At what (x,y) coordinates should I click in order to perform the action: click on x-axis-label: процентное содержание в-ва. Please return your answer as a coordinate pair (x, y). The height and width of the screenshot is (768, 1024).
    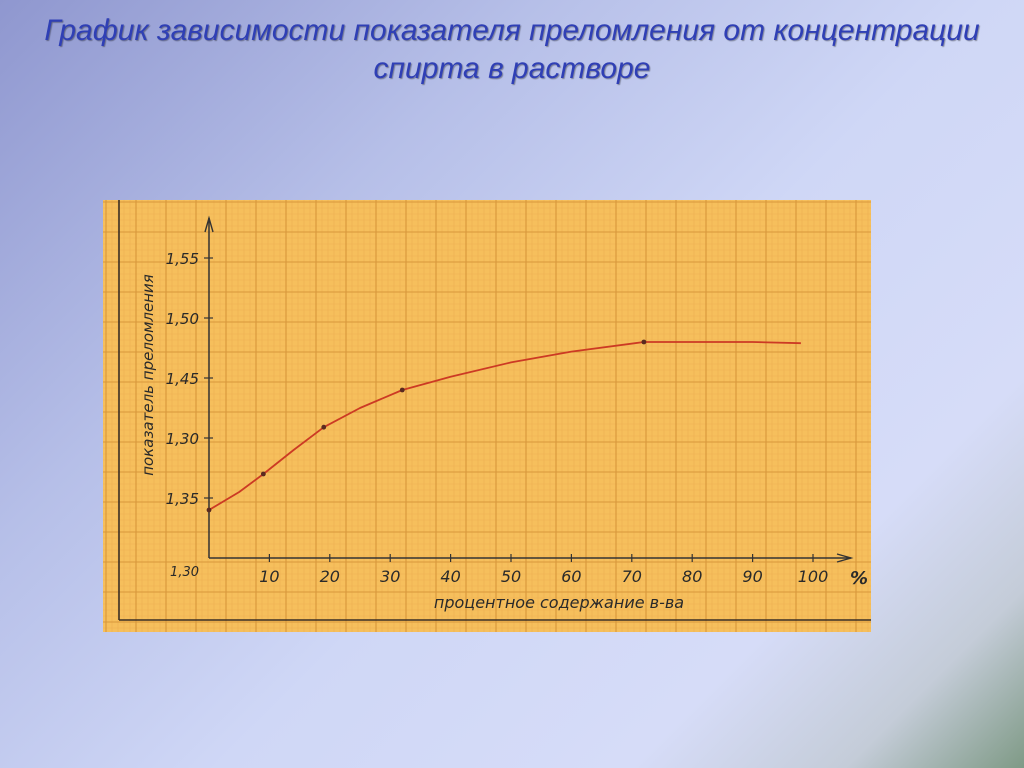
    Looking at the image, I should click on (559, 602).